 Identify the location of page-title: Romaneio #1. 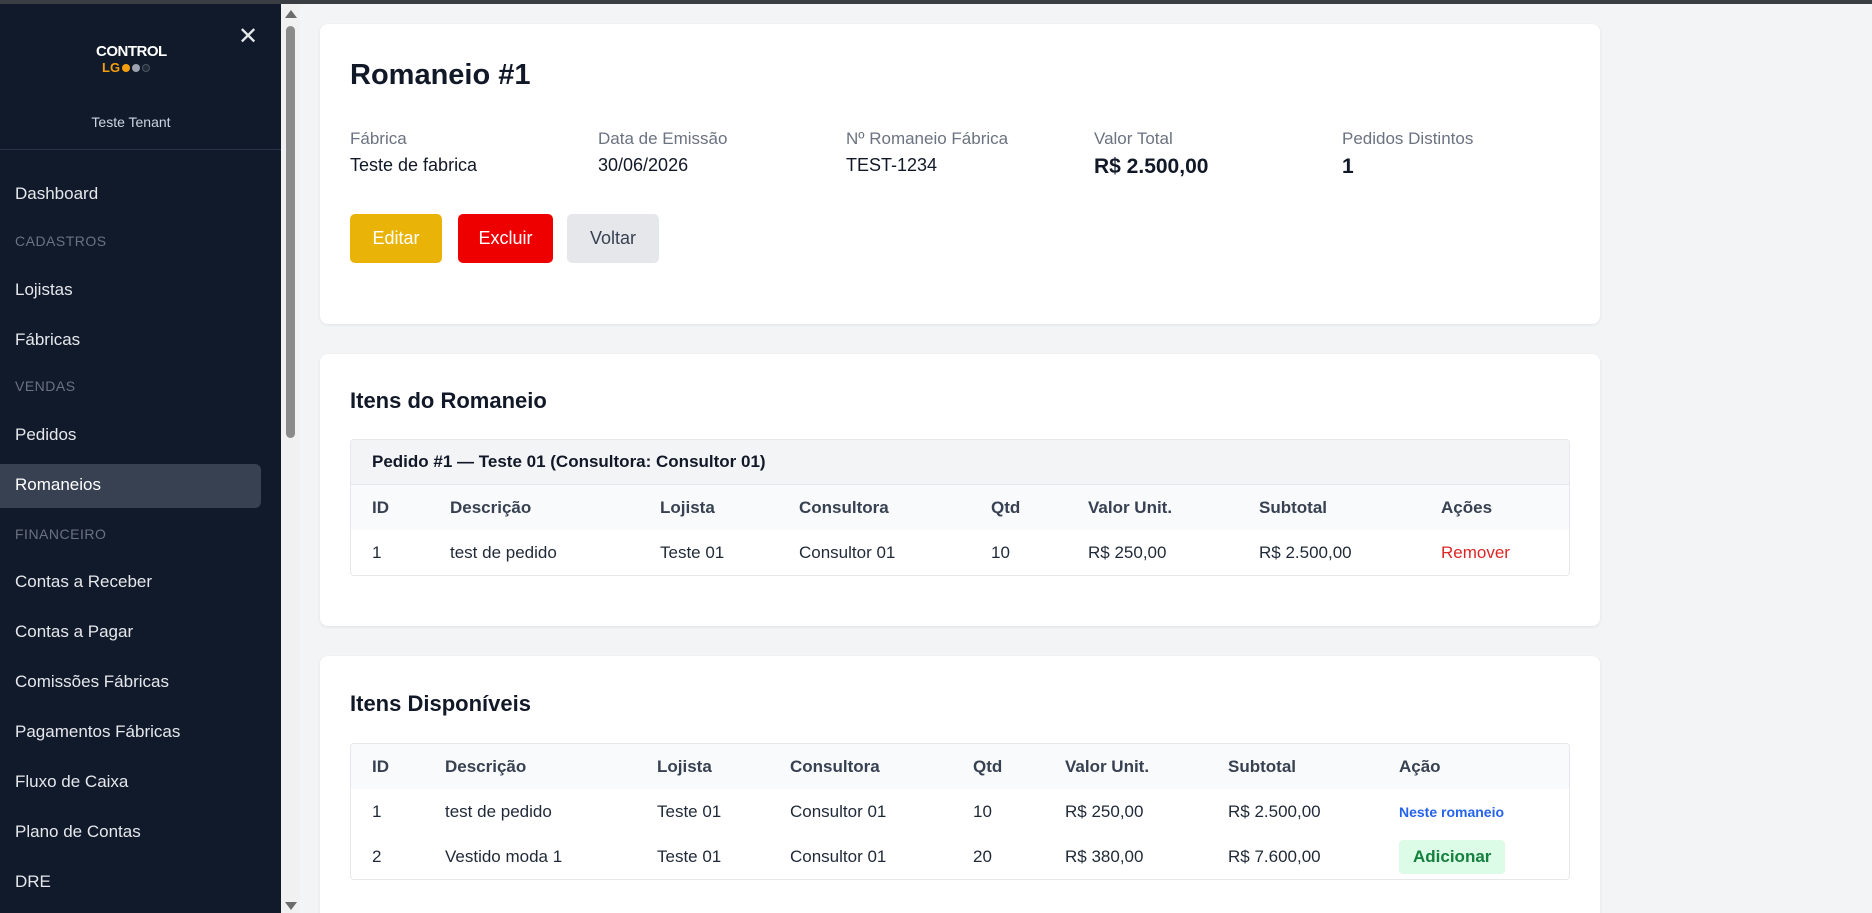
(440, 75).